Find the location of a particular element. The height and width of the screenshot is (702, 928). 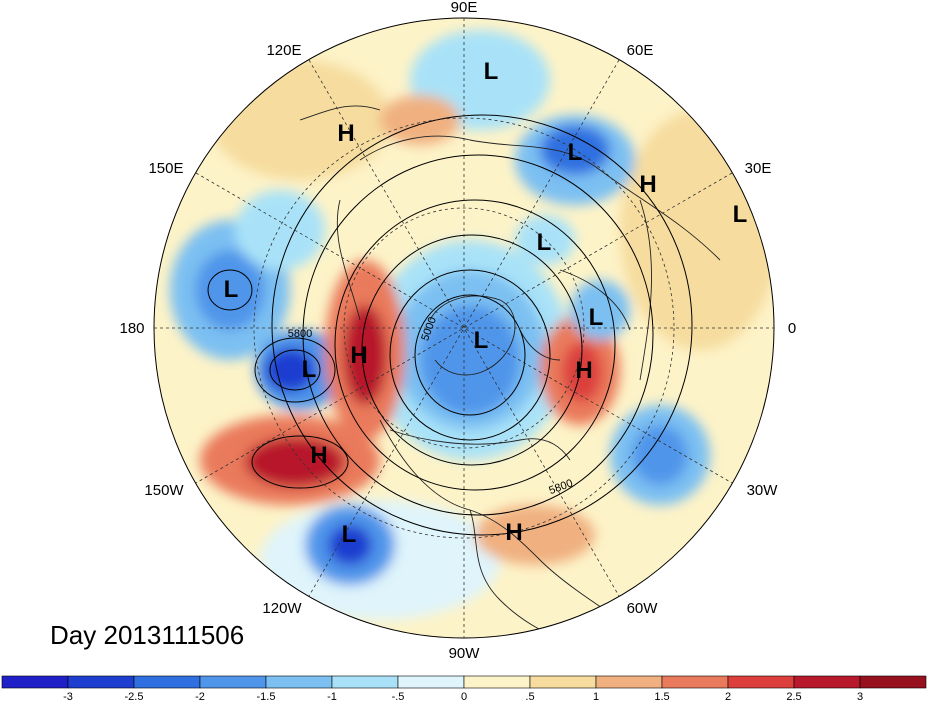

colorbar: -3 -2.5 -2 -1.5 -1 -.5 0 .5 1 1.5 2 2.5 3 is located at coordinates (464, 688).